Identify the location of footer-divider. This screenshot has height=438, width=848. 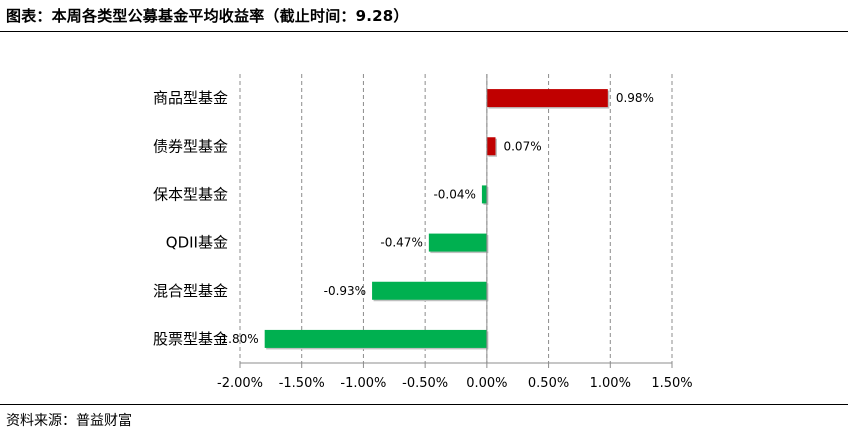
(424, 404).